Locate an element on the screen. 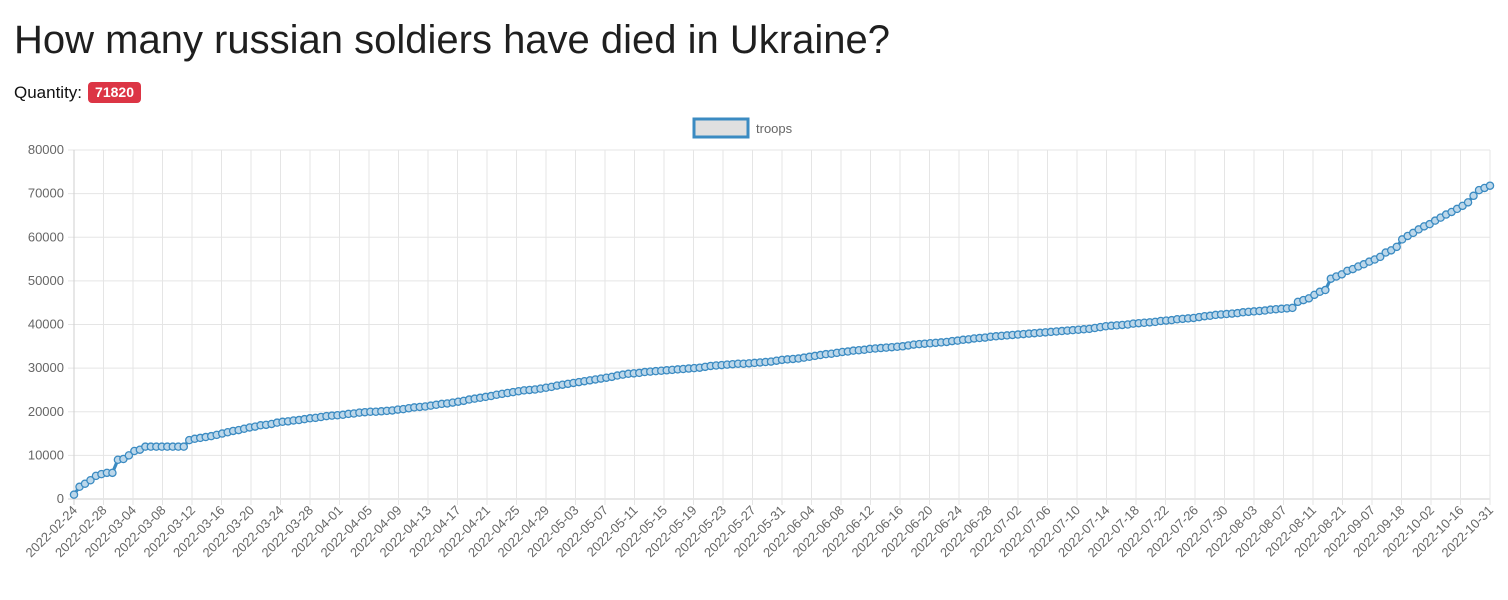  y-tick-label: 70000 is located at coordinates (46, 193).